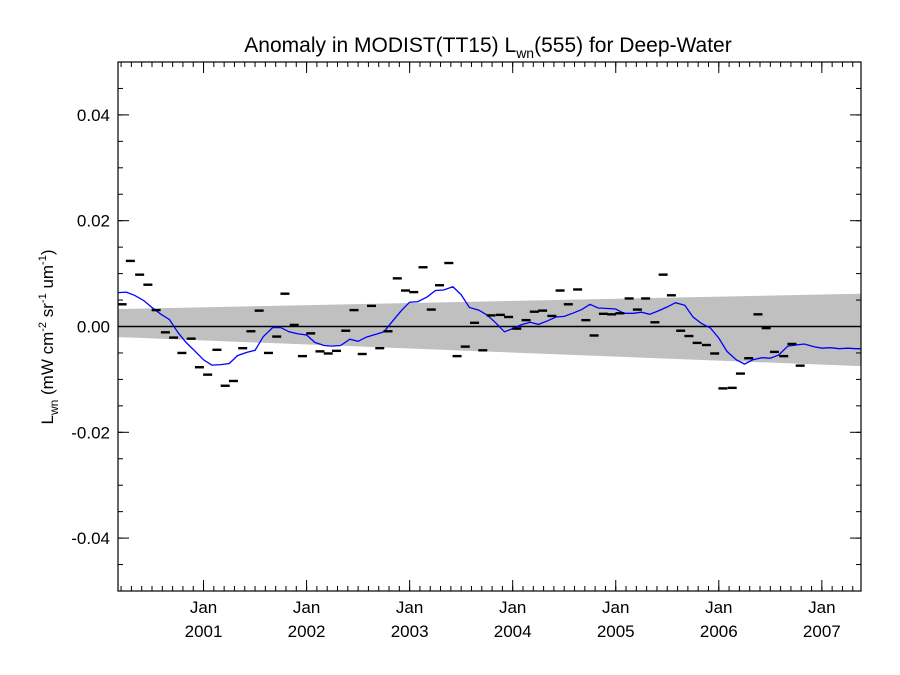 The image size is (900, 675). I want to click on ylabel-tail: um, so click(47, 279).